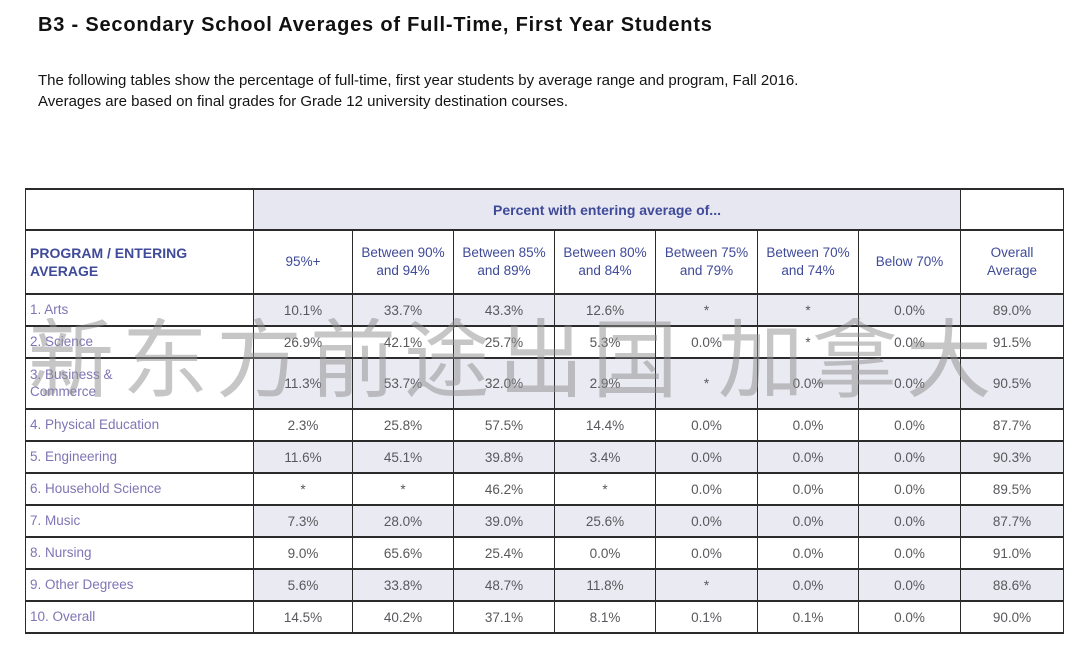 The width and height of the screenshot is (1080, 659). What do you see at coordinates (605, 425) in the screenshot?
I see `value-cell: 14.4%` at bounding box center [605, 425].